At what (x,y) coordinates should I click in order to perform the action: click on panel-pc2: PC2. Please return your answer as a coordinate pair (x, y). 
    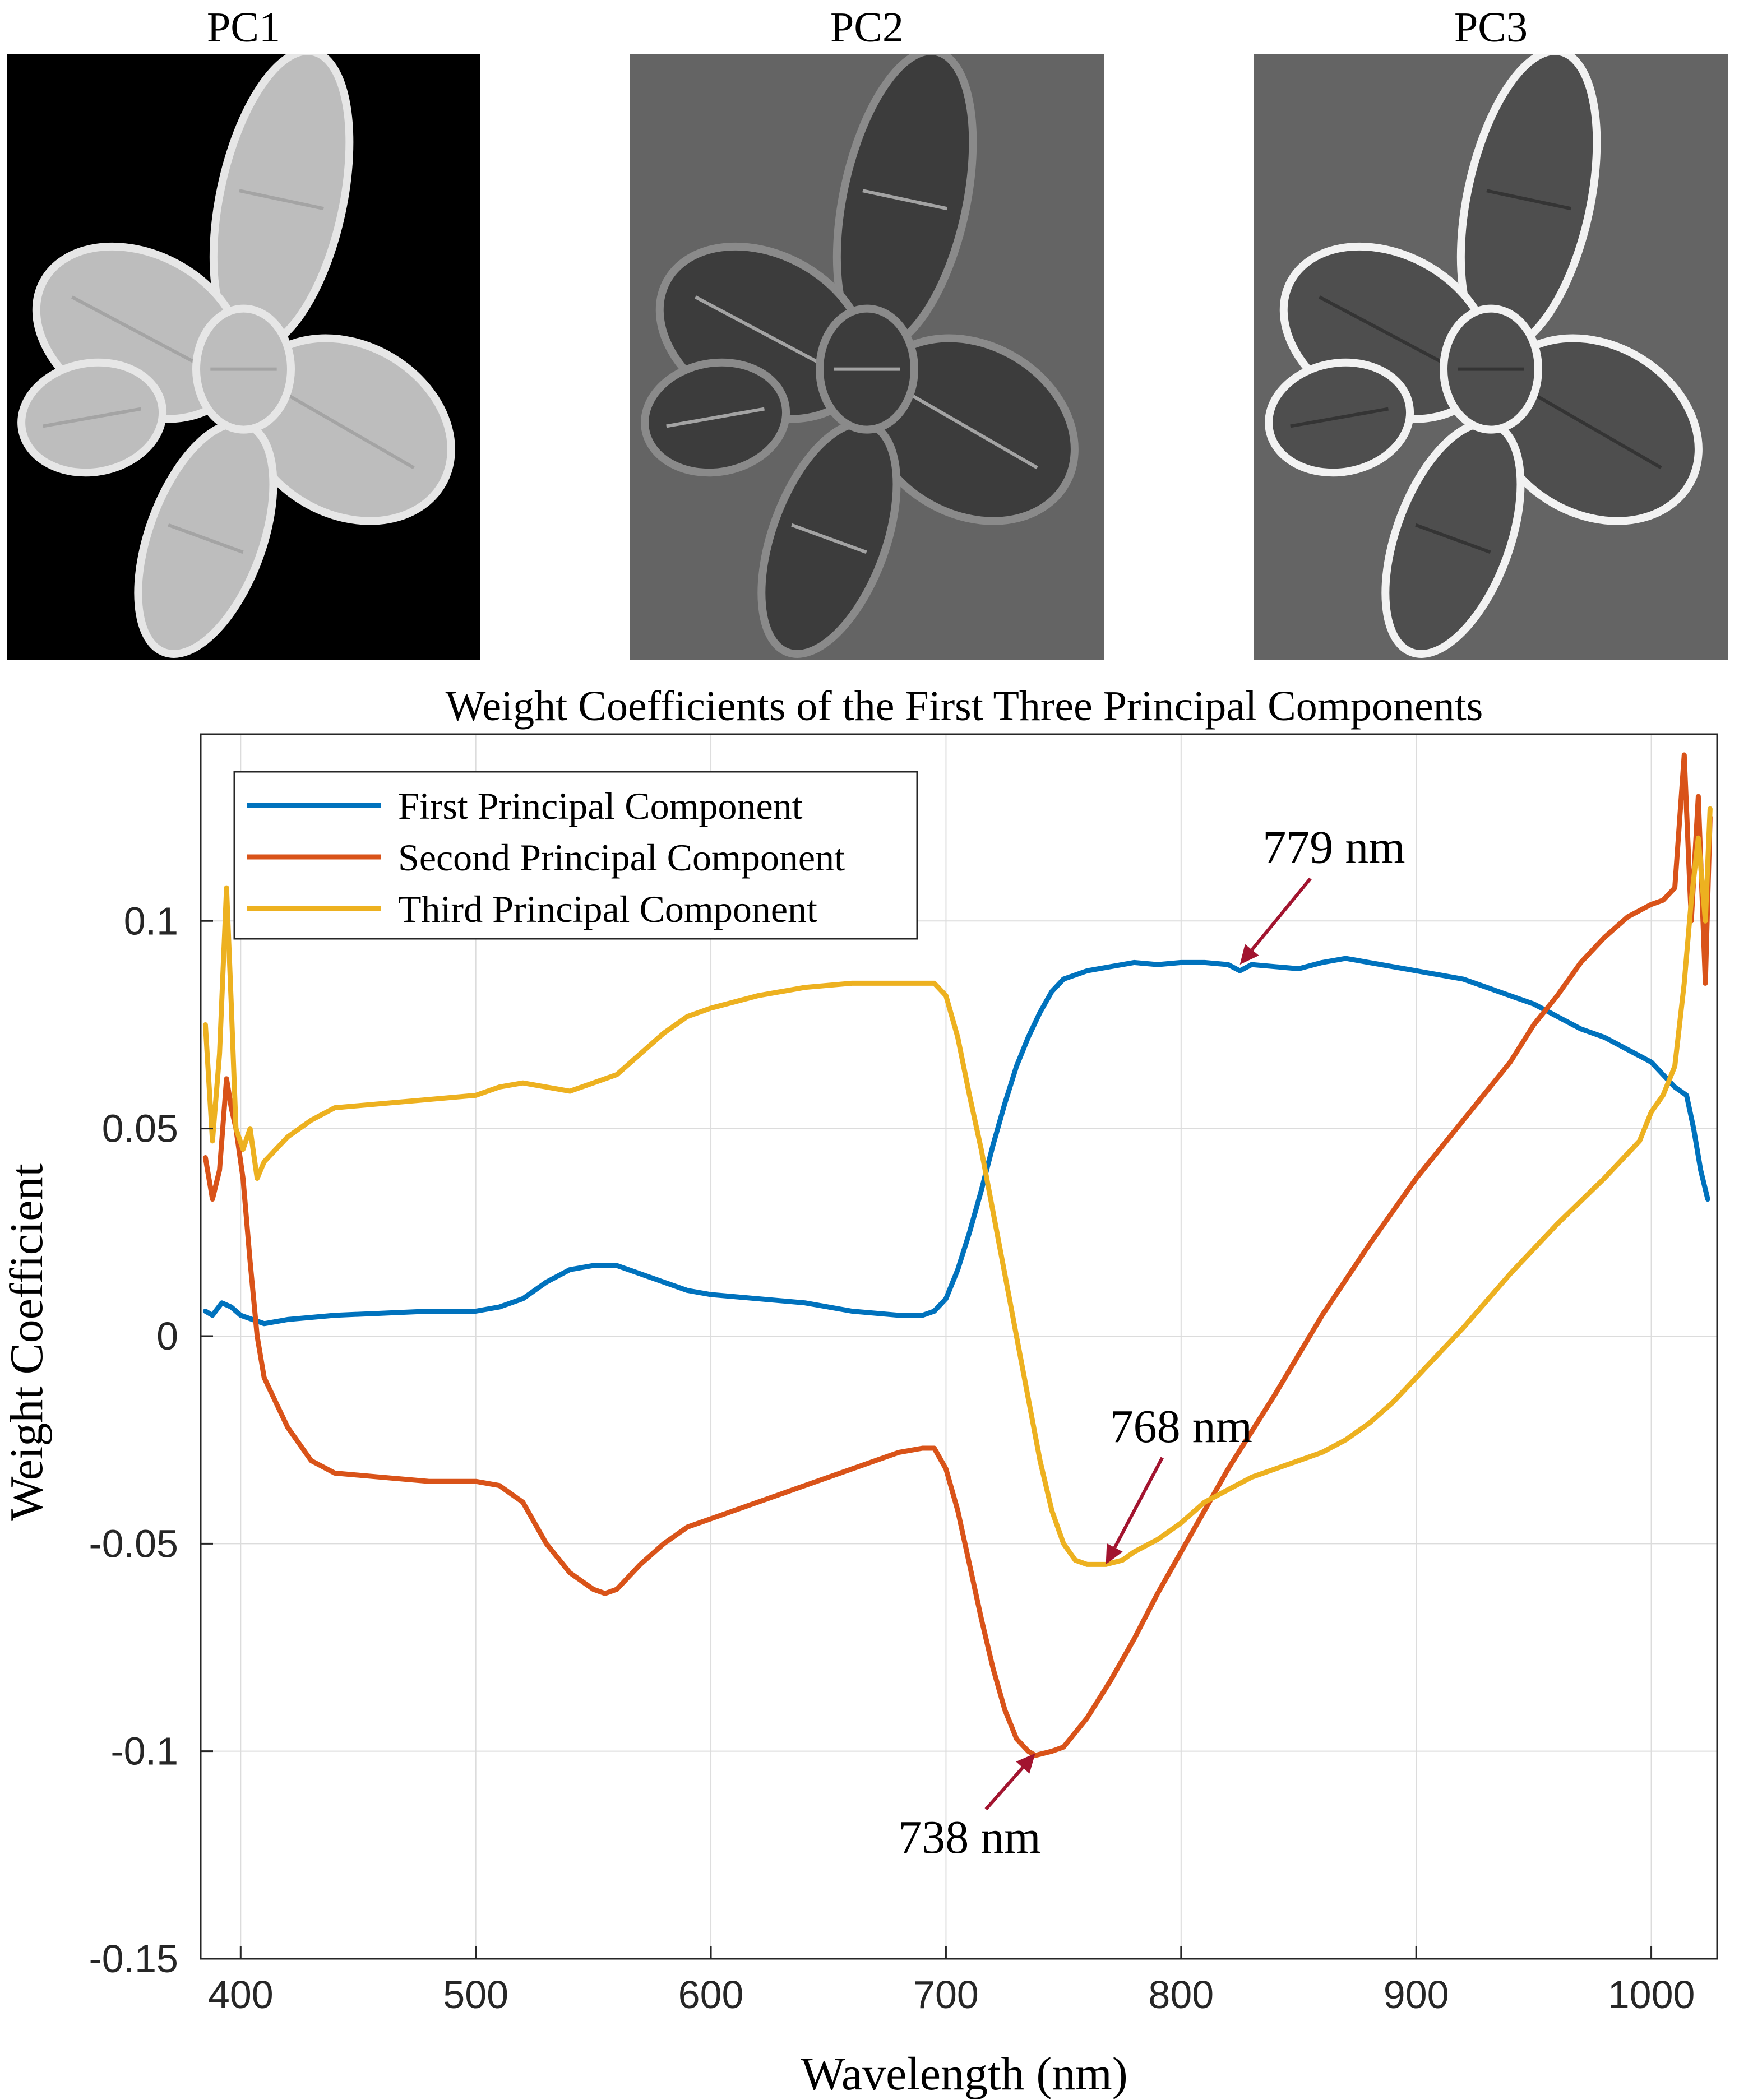
    Looking at the image, I should click on (867, 332).